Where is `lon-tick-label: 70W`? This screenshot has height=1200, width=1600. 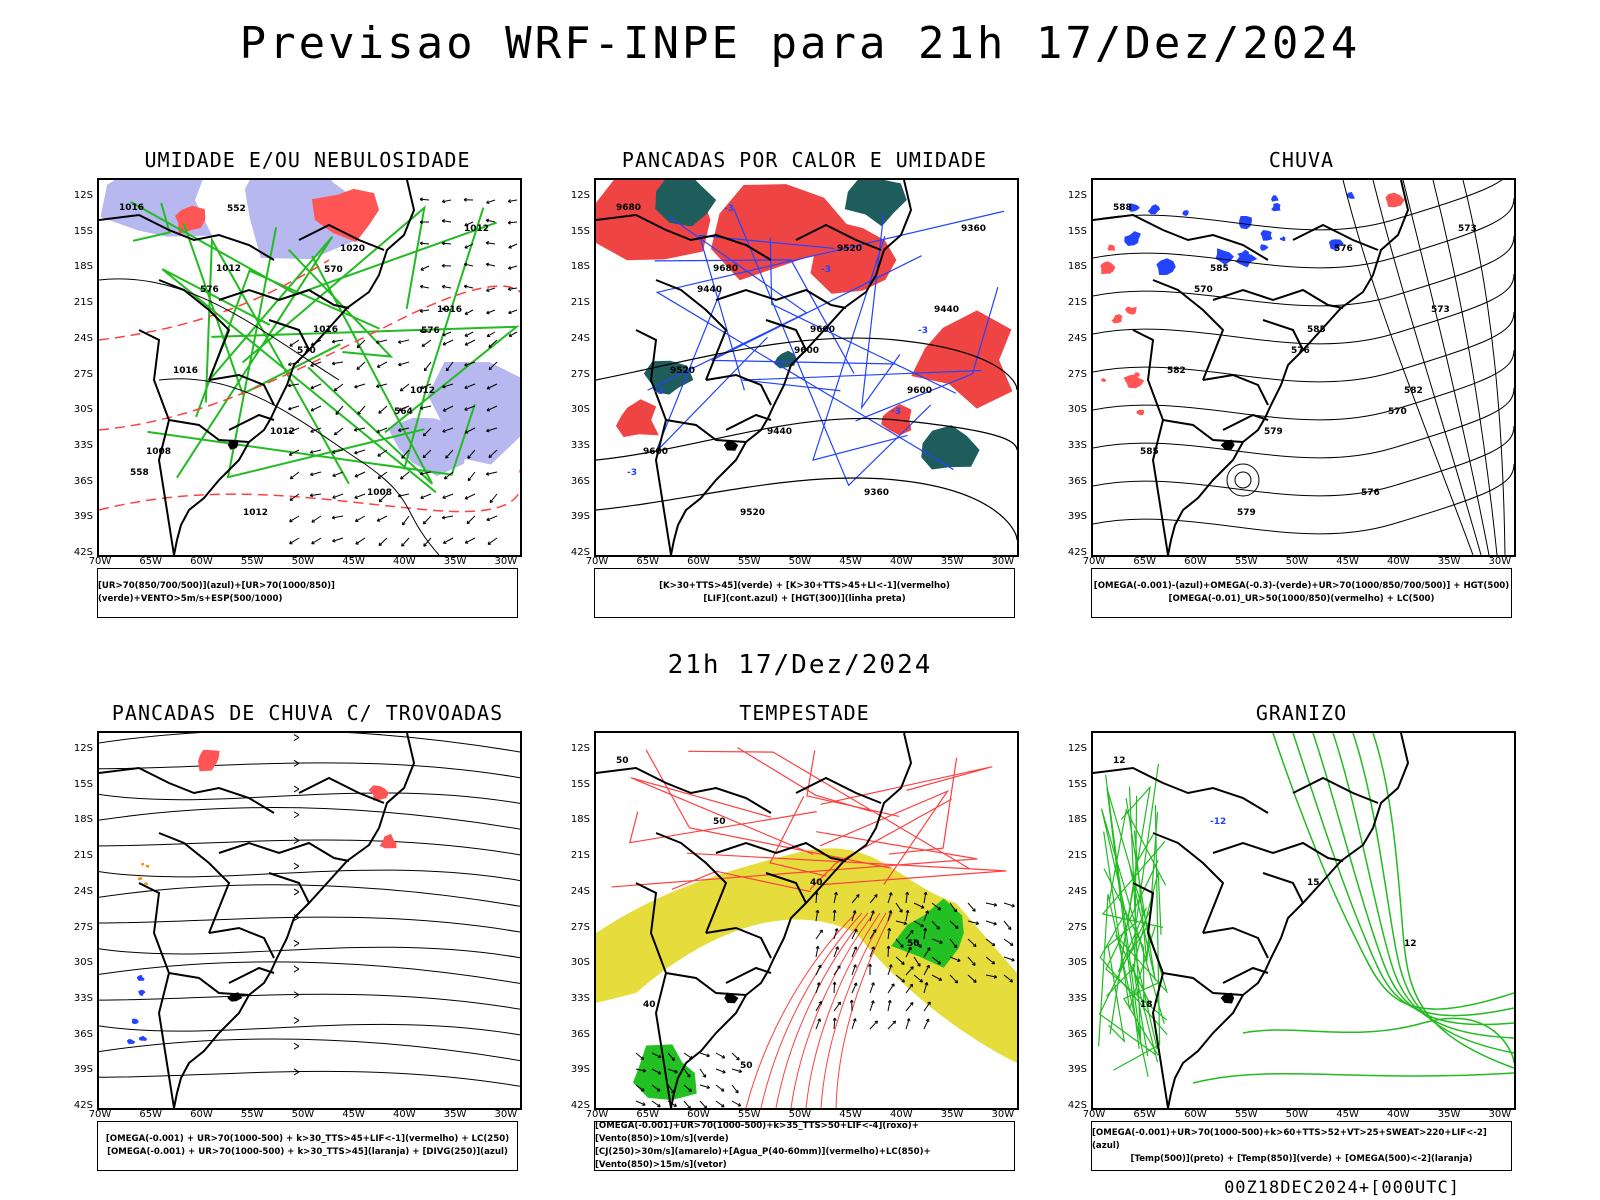 lon-tick-label: 70W is located at coordinates (597, 1114).